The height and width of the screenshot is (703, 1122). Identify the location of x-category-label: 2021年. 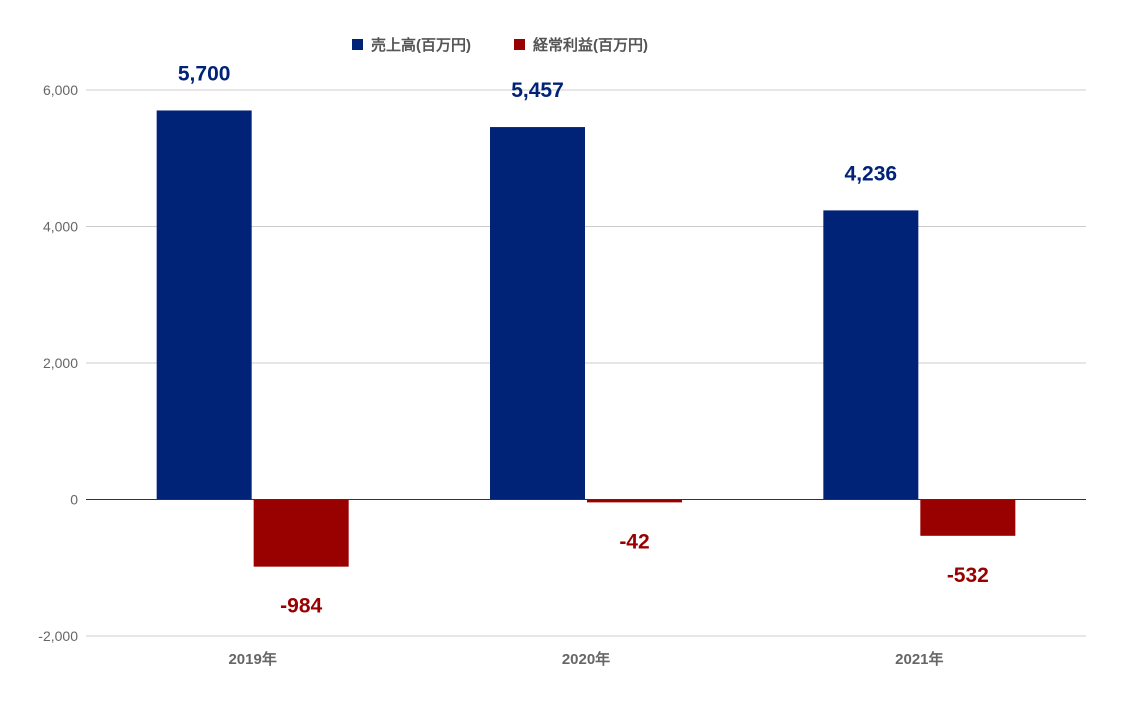
(919, 659).